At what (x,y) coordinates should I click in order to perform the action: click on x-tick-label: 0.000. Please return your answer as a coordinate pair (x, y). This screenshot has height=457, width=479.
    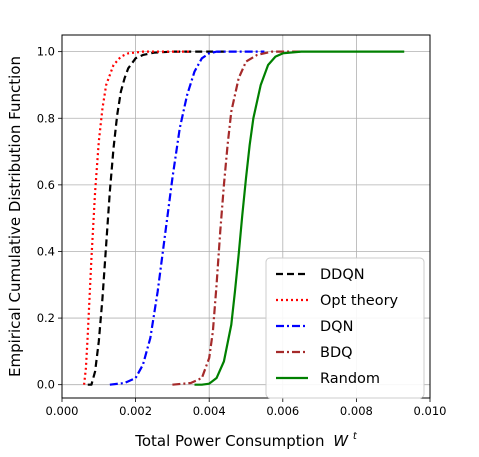
    Looking at the image, I should click on (62, 411).